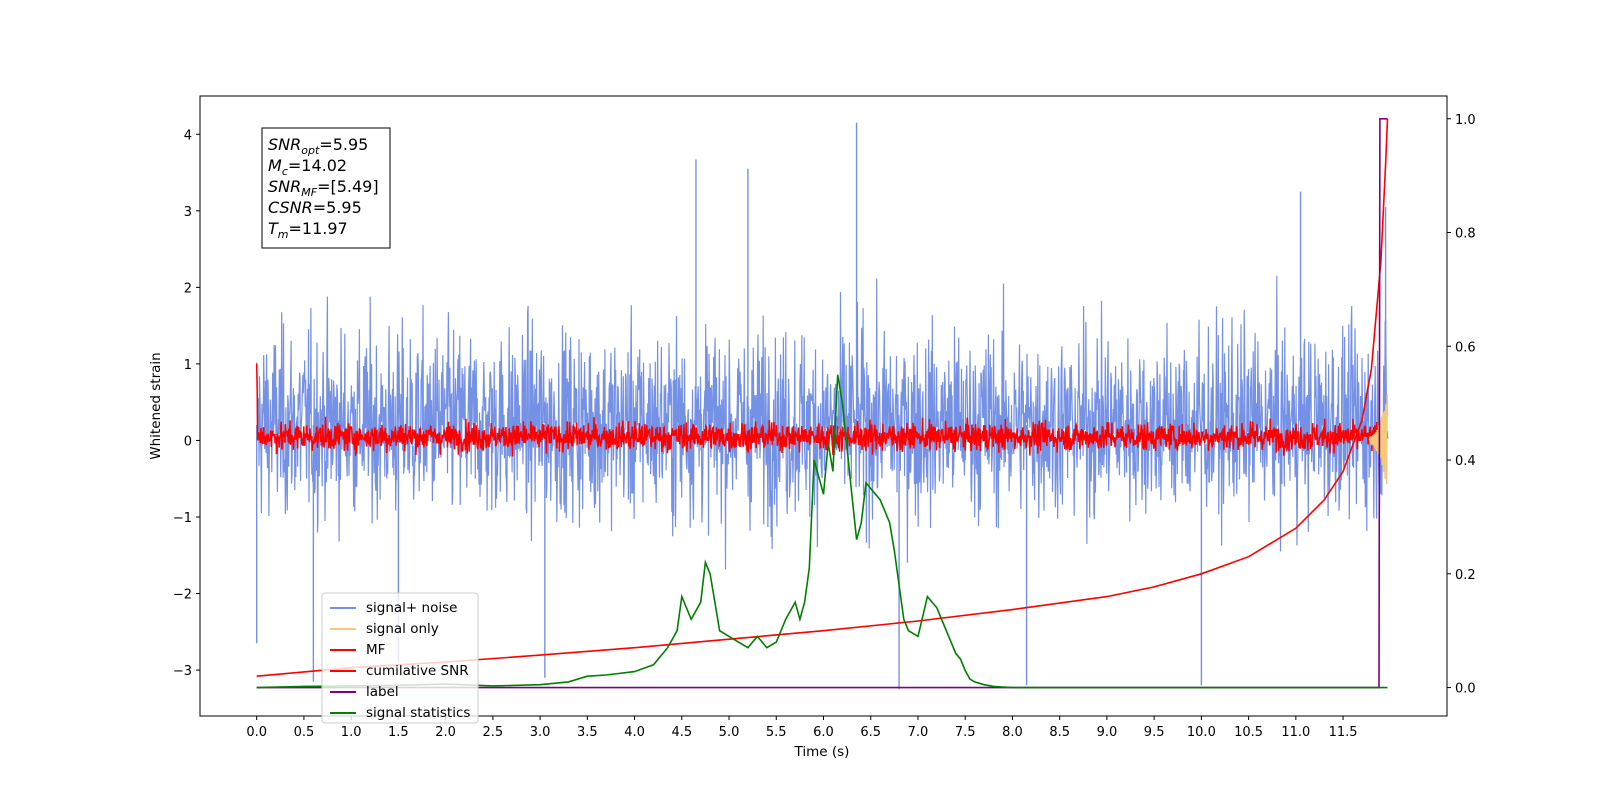 The width and height of the screenshot is (1600, 800). Describe the element at coordinates (776, 732) in the screenshot. I see `x-tick-label: 5.5` at that location.